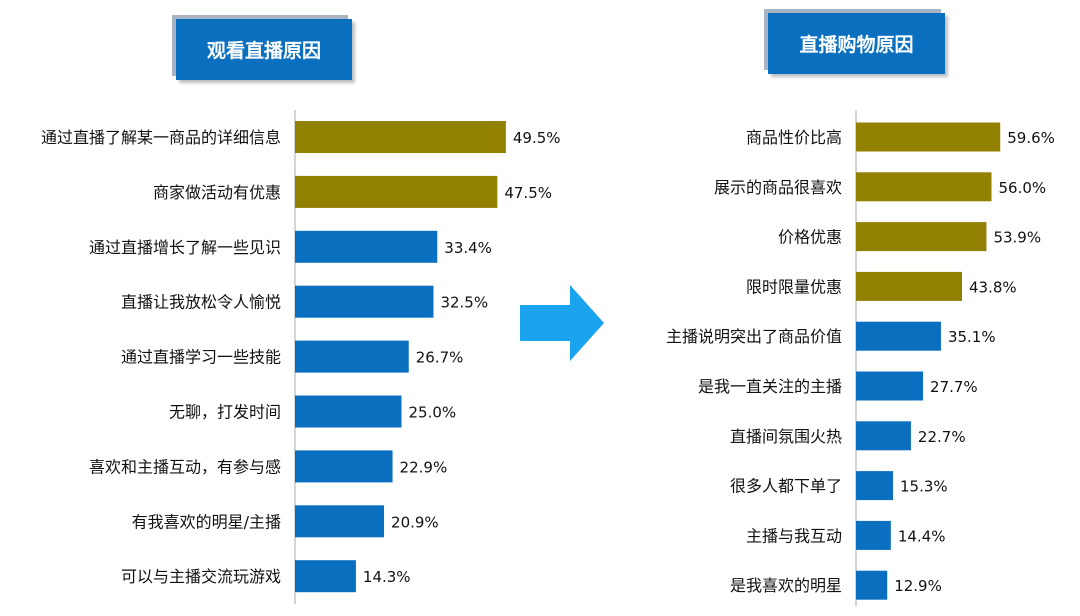 Image resolution: width=1080 pixels, height=616 pixels. Describe the element at coordinates (424, 467) in the screenshot. I see `value-label: 22.9%` at that location.